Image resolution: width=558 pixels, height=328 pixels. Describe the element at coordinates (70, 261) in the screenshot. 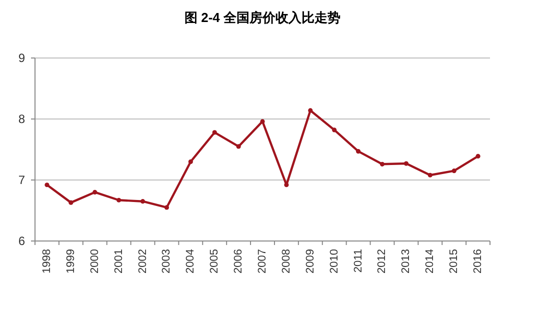

I see `x-tick-label: 1999` at that location.